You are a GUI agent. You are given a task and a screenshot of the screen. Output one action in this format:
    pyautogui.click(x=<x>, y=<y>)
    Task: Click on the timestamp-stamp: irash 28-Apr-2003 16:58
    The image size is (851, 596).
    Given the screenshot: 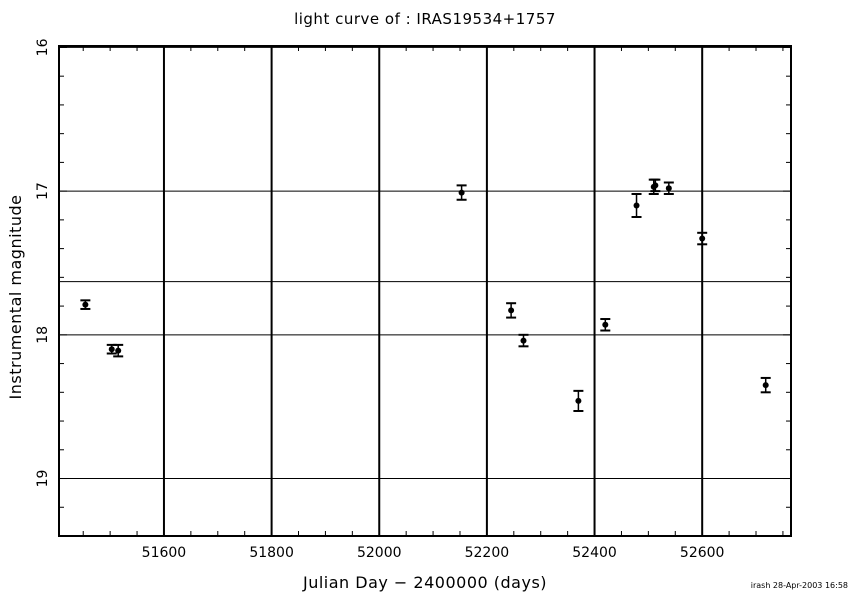 What is the action you would take?
    pyautogui.click(x=799, y=585)
    